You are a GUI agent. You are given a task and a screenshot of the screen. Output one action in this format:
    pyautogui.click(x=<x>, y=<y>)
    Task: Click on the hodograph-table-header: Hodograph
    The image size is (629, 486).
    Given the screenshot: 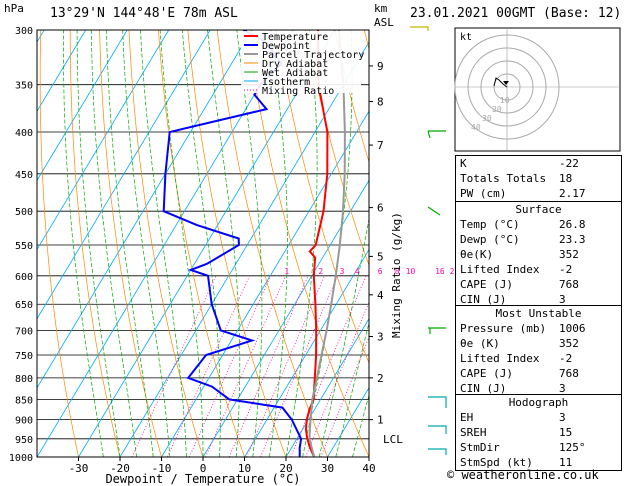 What is the action you would take?
    pyautogui.click(x=538, y=402)
    